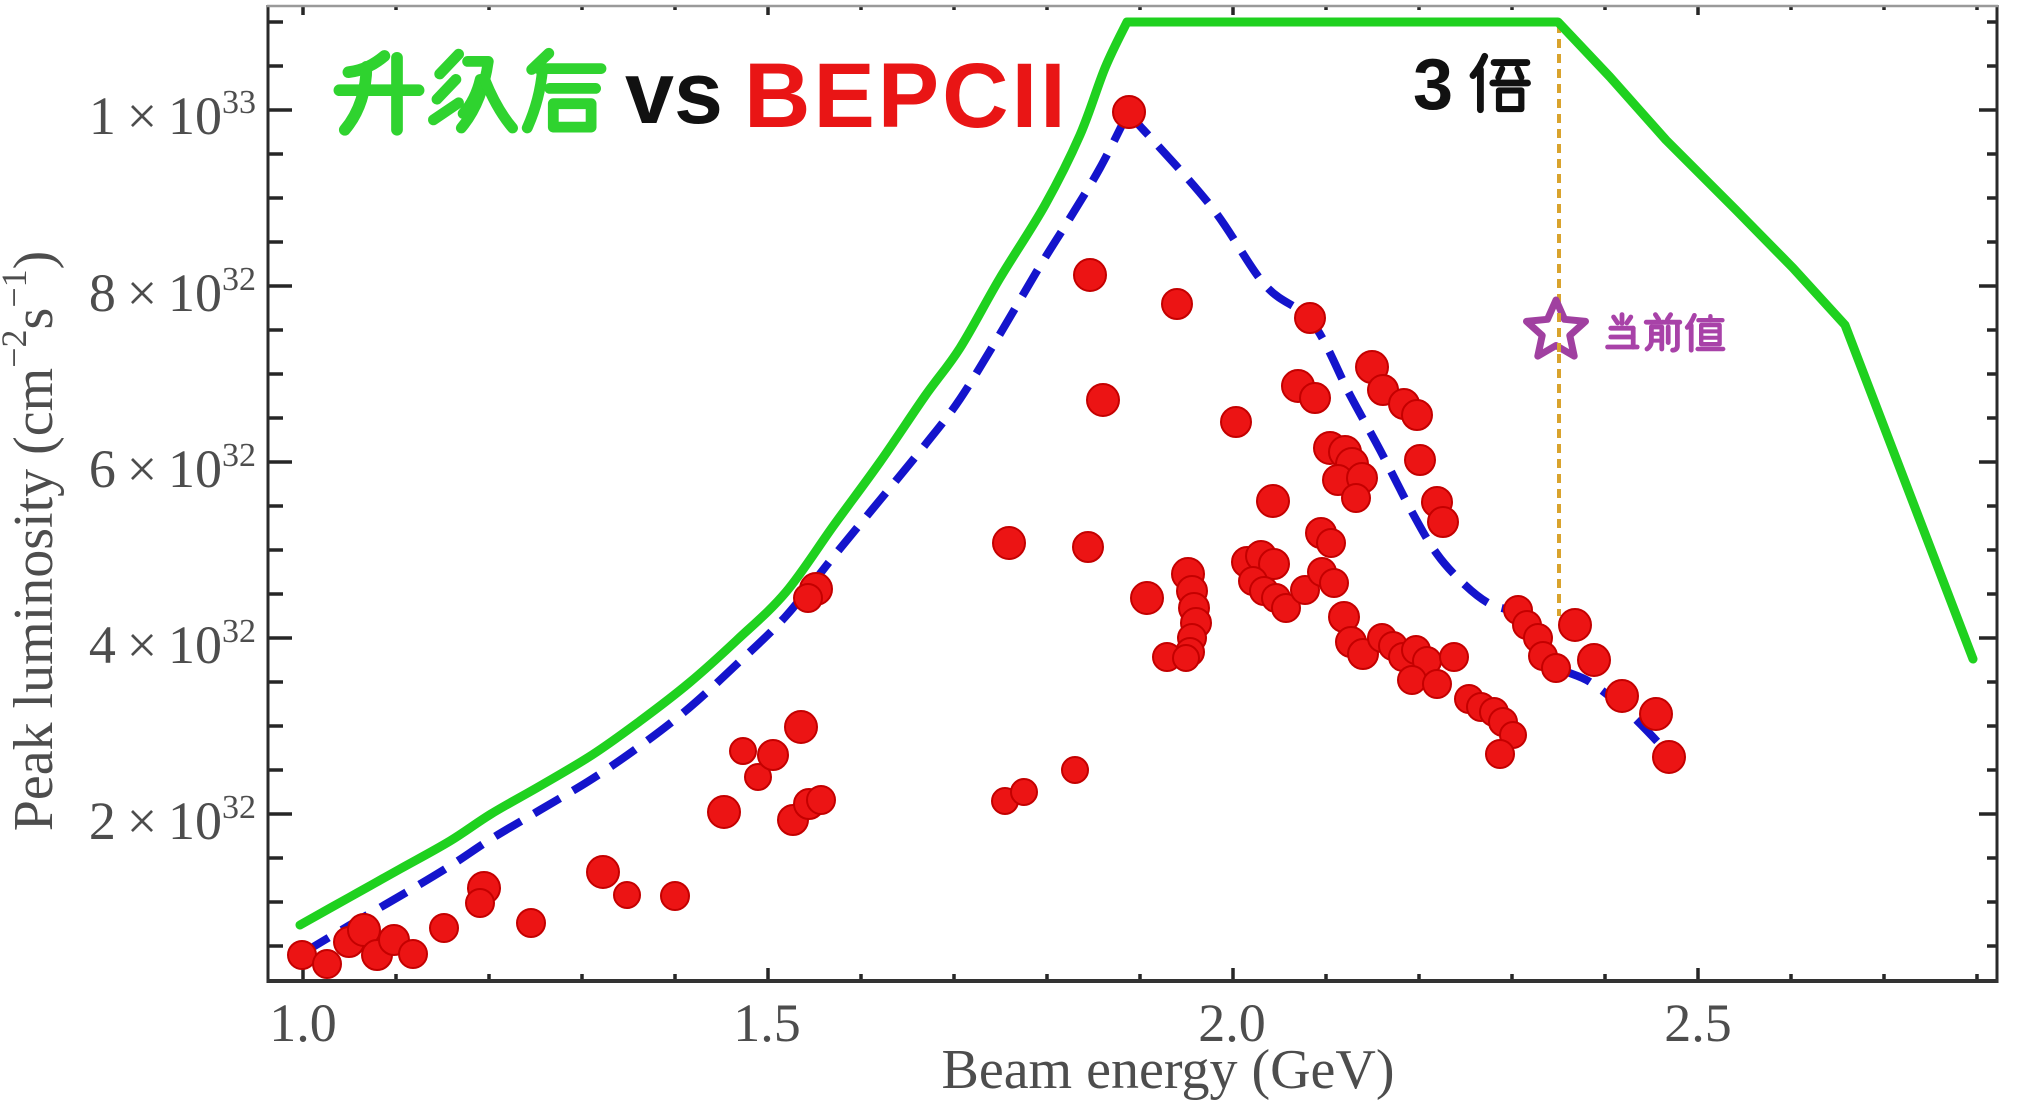 The width and height of the screenshot is (2018, 1105). I want to click on svg-text: 8 × 1032, so click(172, 292).